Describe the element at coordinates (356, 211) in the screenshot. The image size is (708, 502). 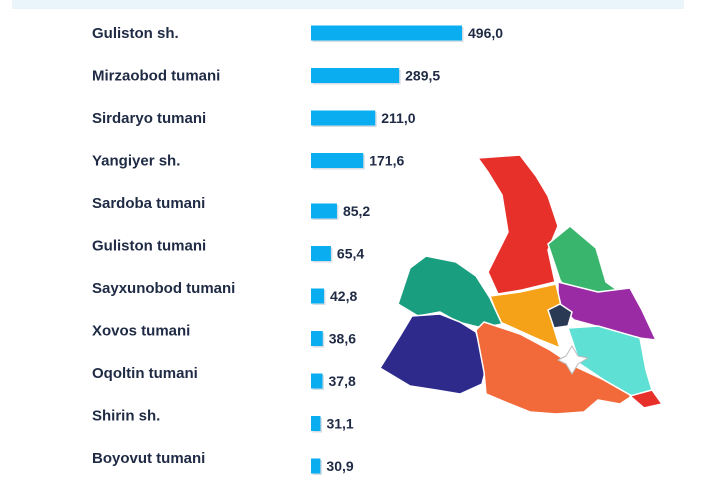
I see `value-label: 85,2` at that location.